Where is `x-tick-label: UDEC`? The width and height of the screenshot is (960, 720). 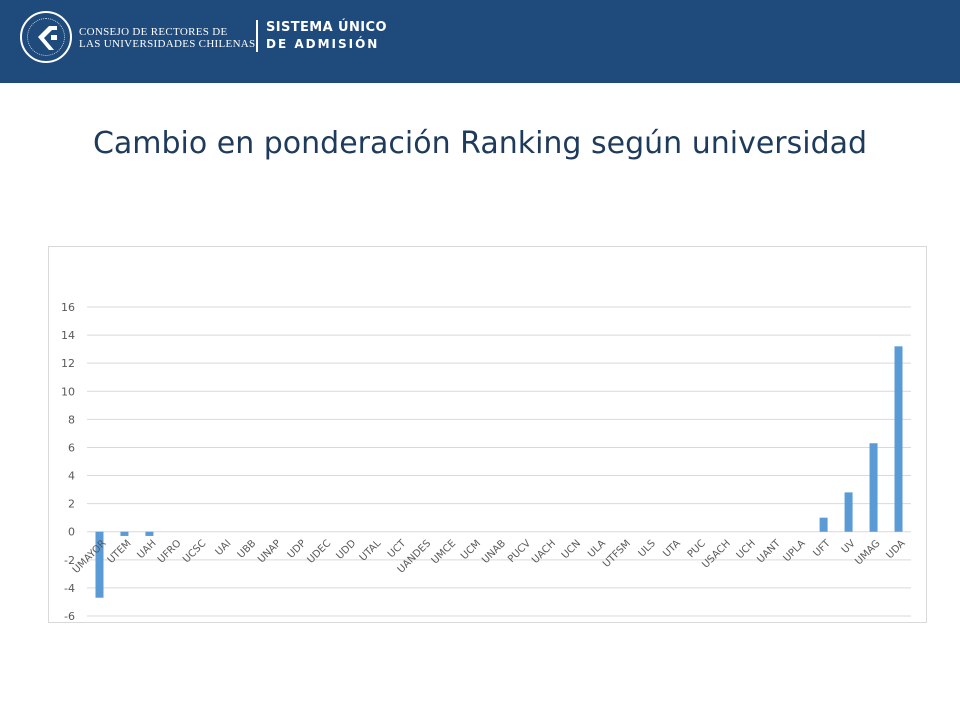
x-tick-label: UDEC is located at coordinates (320, 552).